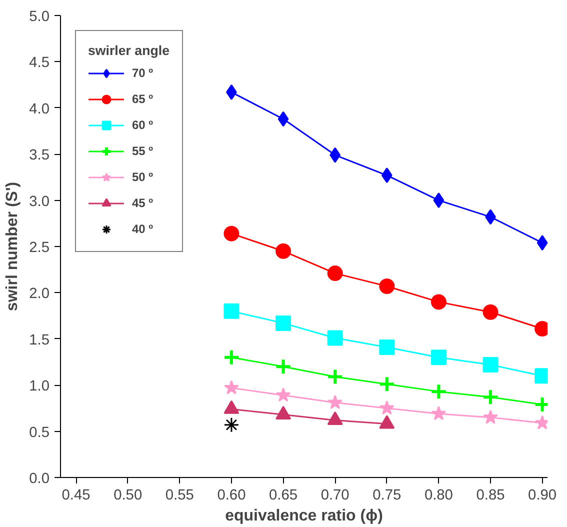  What do you see at coordinates (39, 109) in the screenshot?
I see `y-tick-label: 4.0` at bounding box center [39, 109].